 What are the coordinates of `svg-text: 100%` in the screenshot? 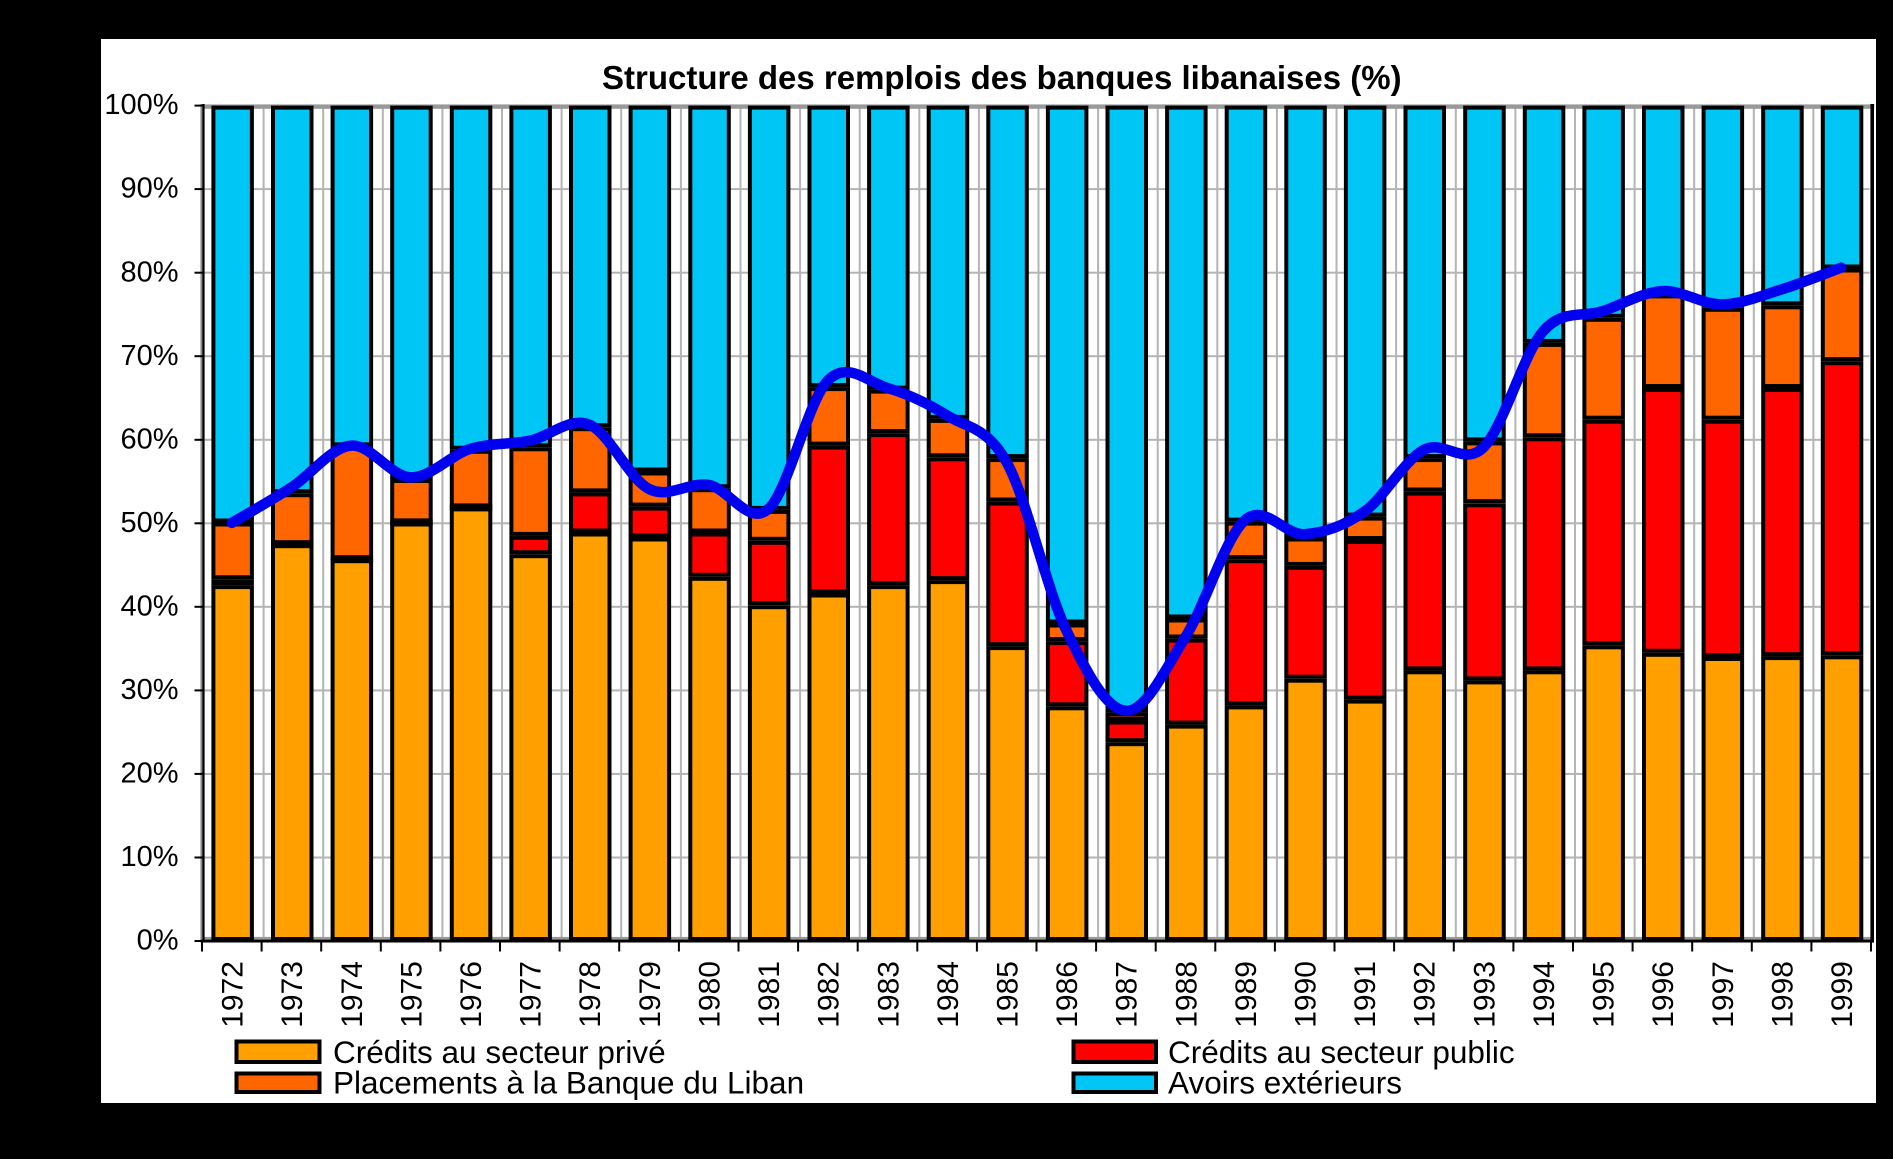 It's located at (141, 105).